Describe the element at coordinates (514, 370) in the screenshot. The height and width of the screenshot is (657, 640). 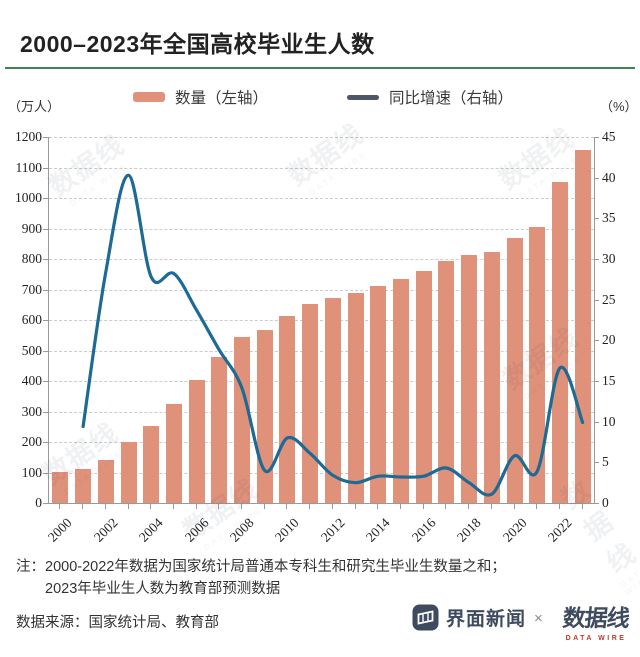
I see `bar-year-2020` at that location.